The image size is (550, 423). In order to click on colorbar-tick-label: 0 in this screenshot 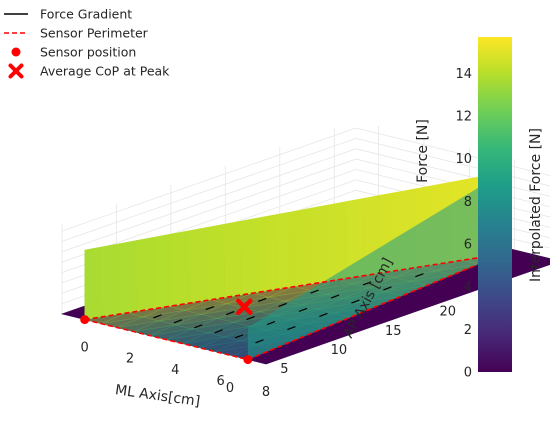, I will do `click(468, 373)`.